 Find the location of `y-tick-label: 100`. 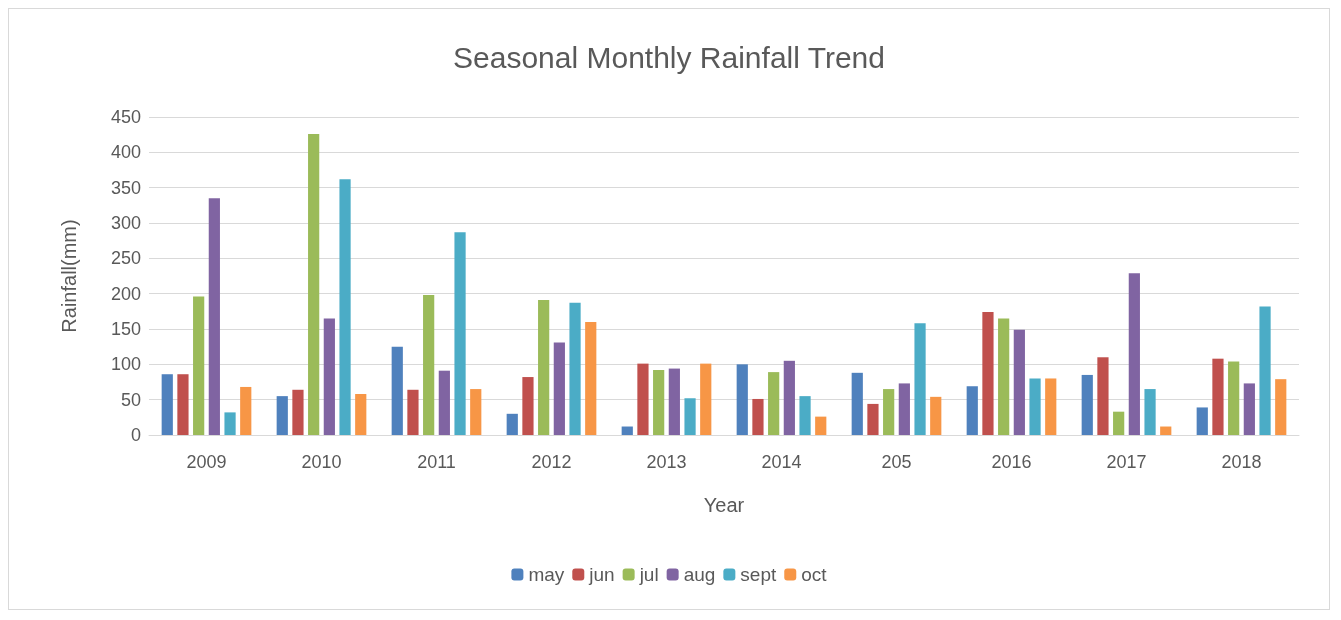

y-tick-label: 100 is located at coordinates (125, 364).